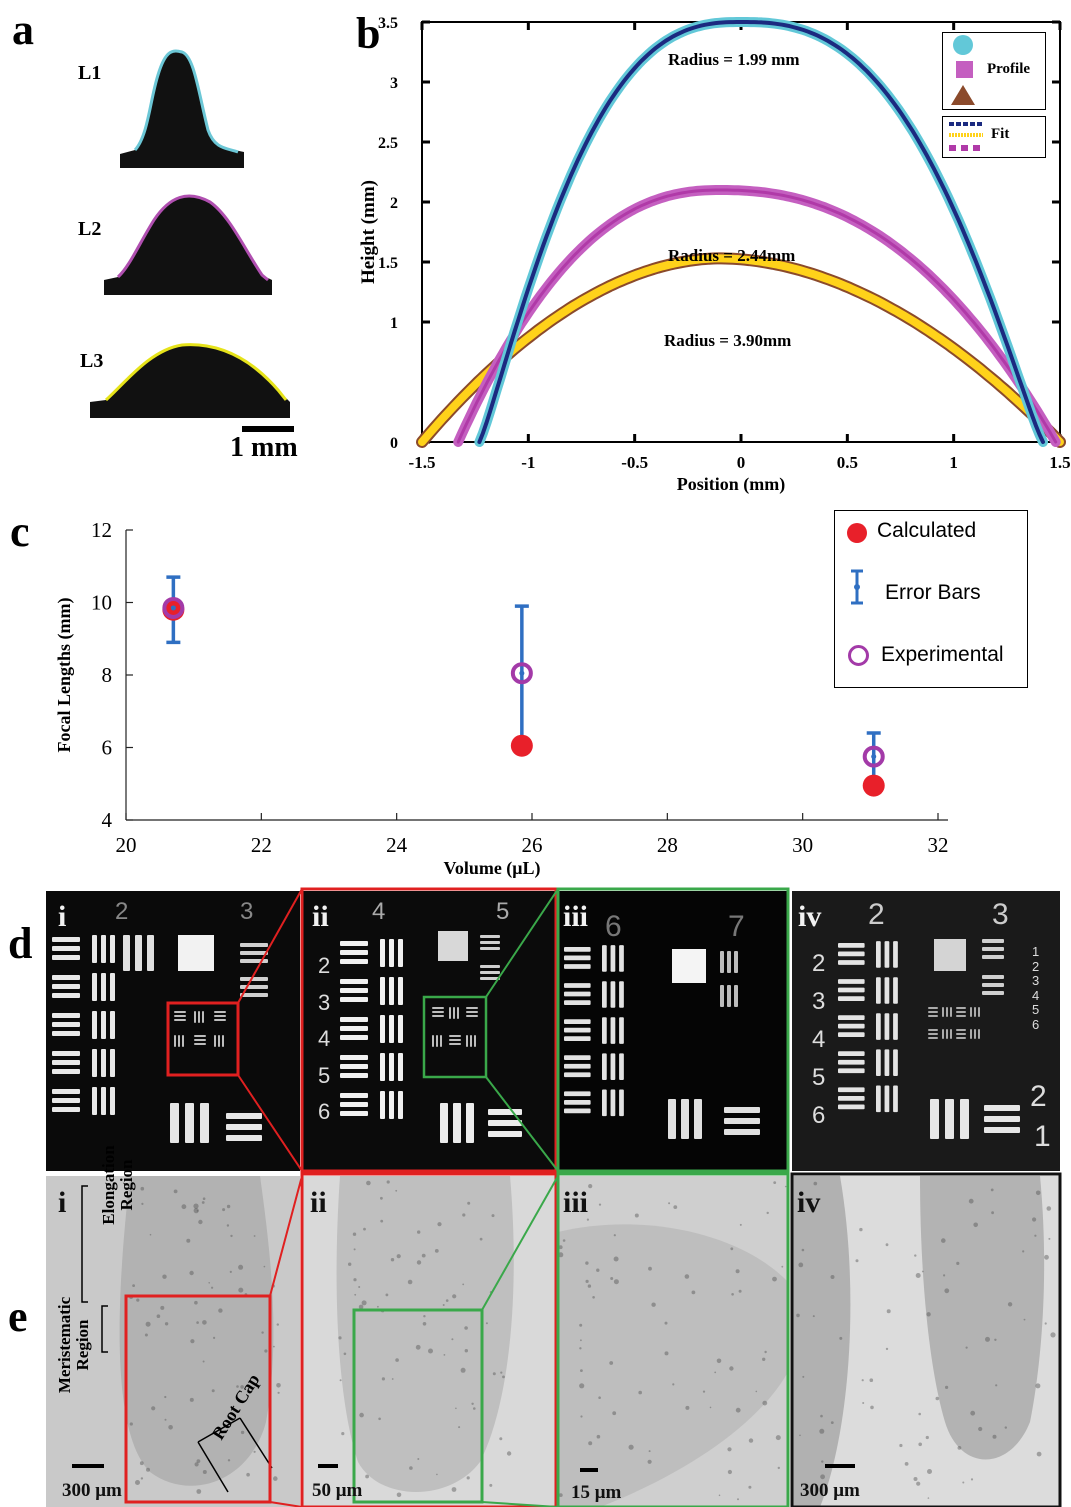  Describe the element at coordinates (1000, 914) in the screenshot. I see `d-iv-group-3: 3` at that location.